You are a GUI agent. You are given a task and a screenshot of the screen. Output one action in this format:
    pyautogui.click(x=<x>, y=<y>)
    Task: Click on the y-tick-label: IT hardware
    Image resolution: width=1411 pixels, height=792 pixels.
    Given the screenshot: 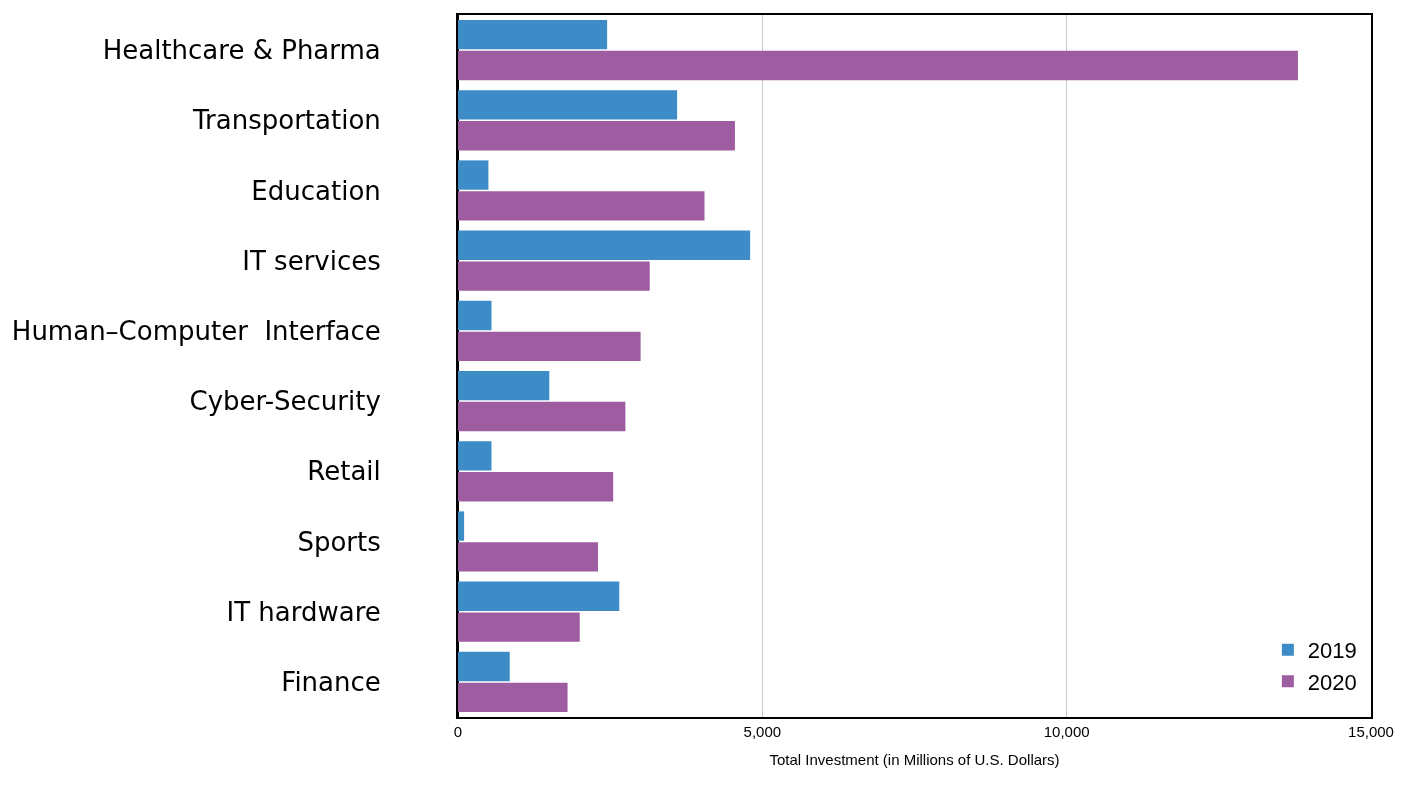 What is the action you would take?
    pyautogui.click(x=303, y=611)
    